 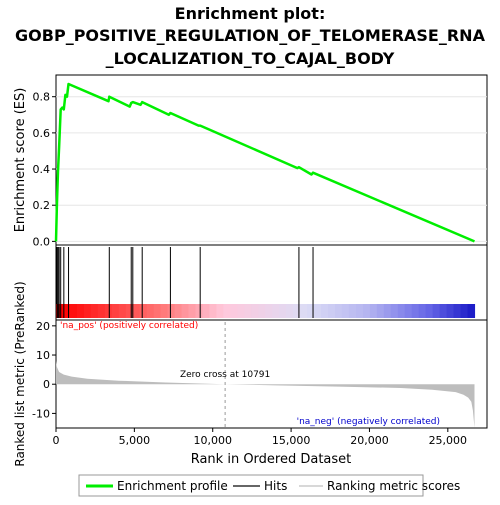 What do you see at coordinates (260, 437) in the screenshot?
I see `xaxis-ticks: 0 5,000 10,000 15,000 20,000 25,000` at bounding box center [260, 437].